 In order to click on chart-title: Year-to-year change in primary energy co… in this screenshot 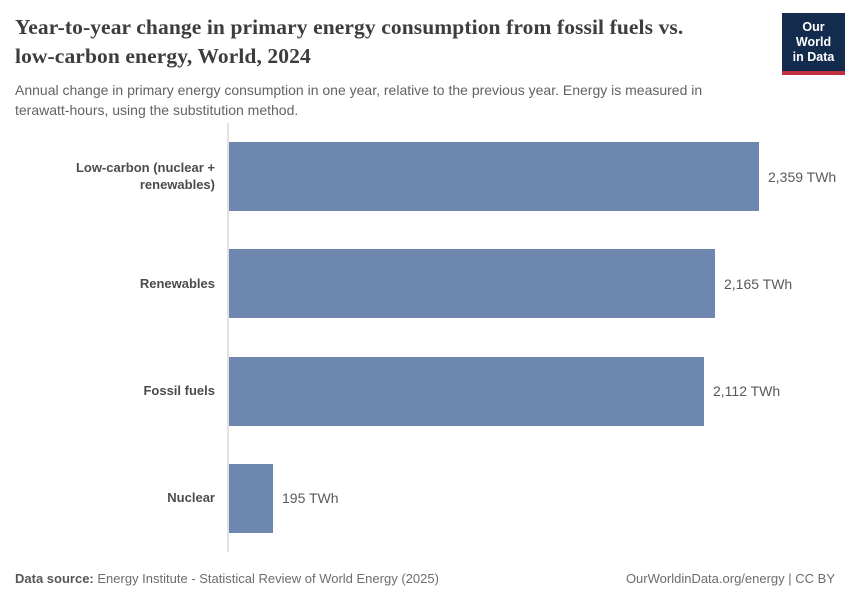, I will do `click(349, 41)`.